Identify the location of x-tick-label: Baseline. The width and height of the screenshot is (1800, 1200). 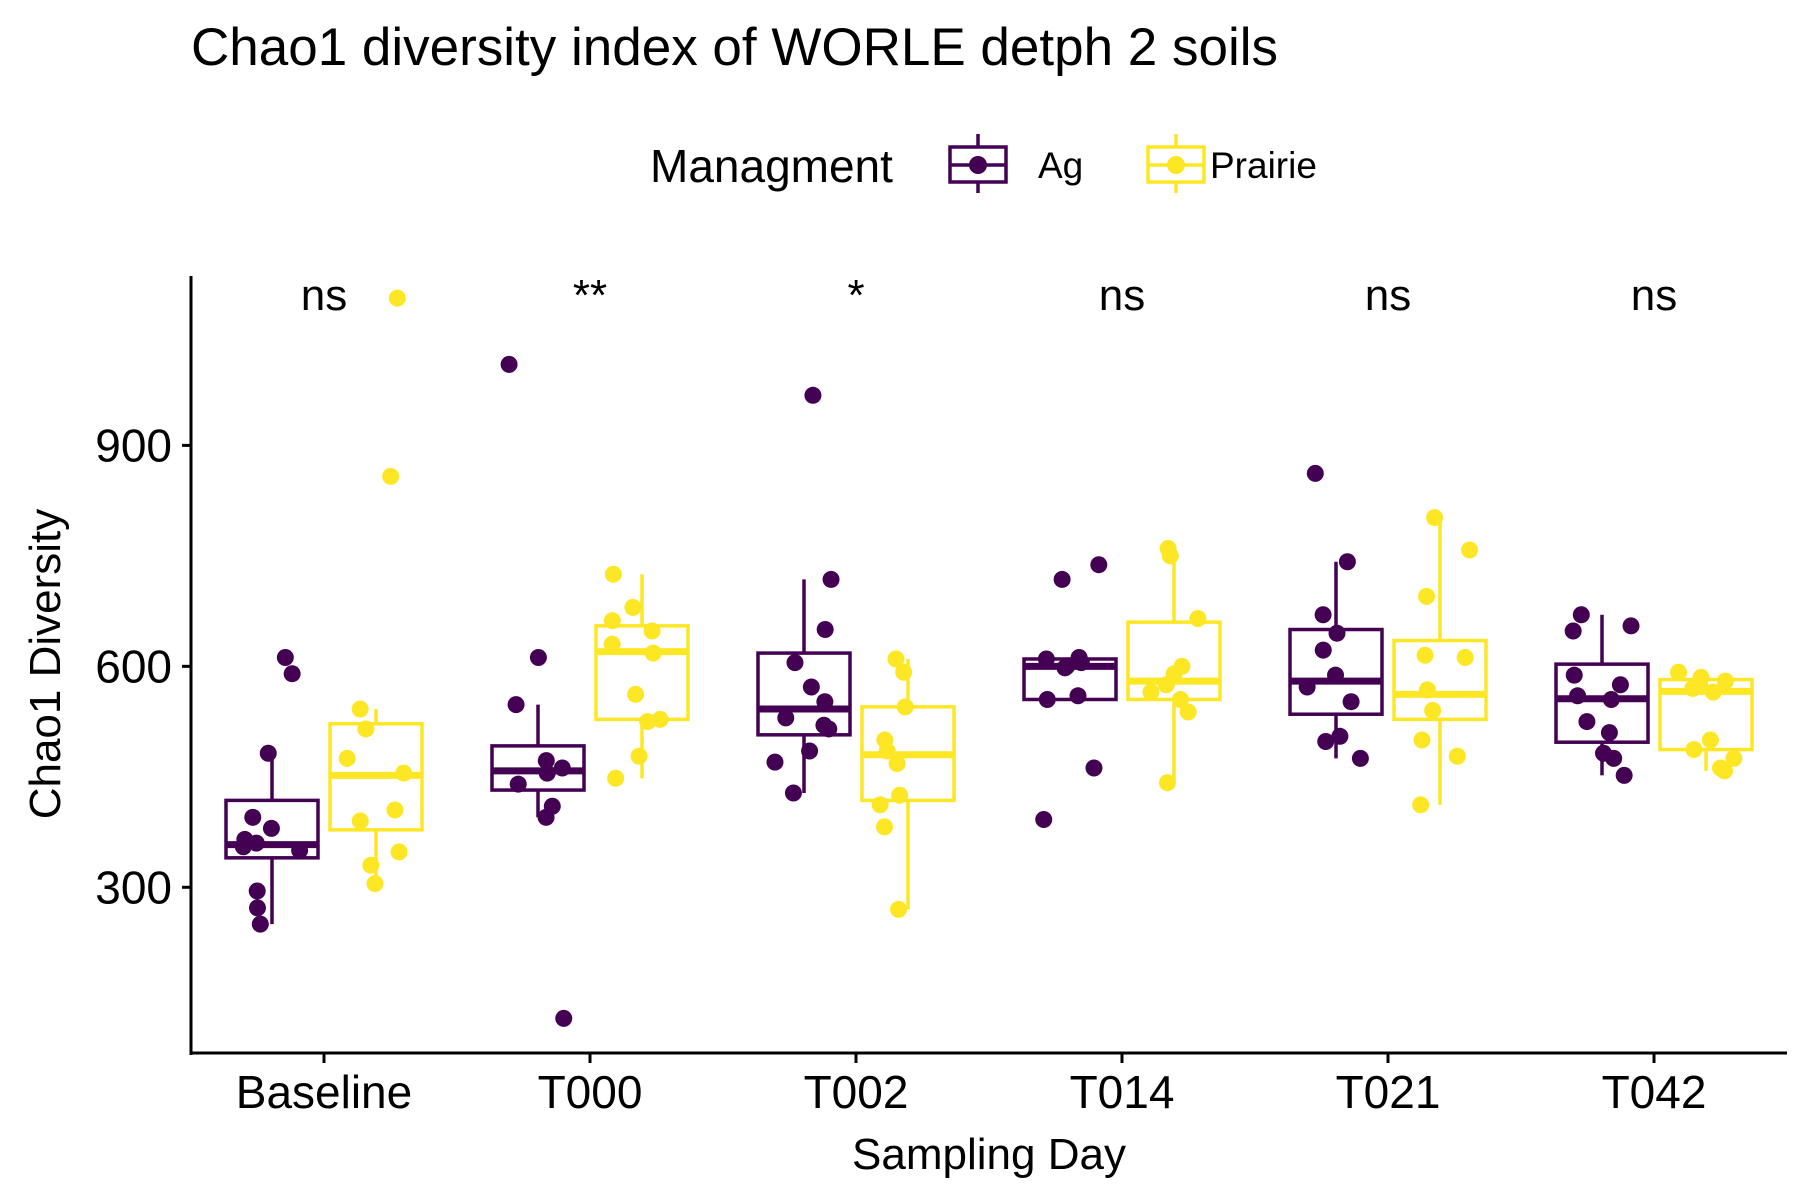
(324, 1092).